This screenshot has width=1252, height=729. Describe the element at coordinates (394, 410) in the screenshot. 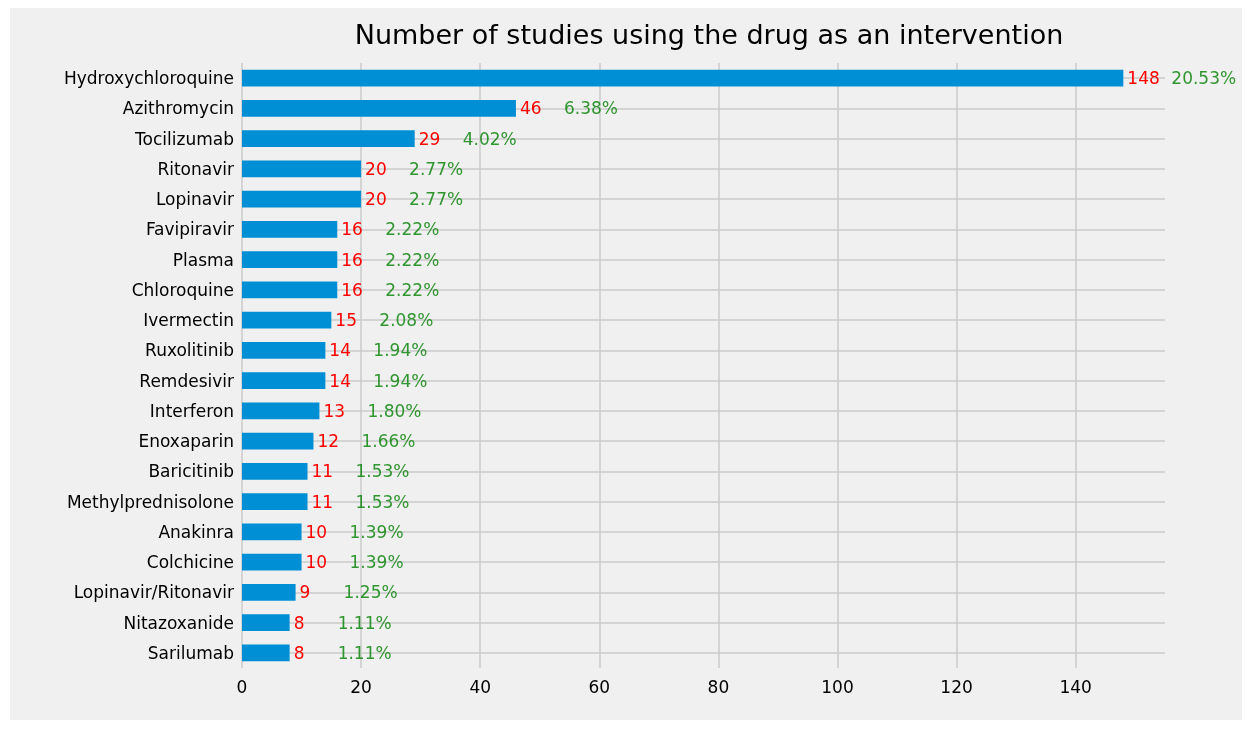

I see `annotation: 1.80%` at that location.